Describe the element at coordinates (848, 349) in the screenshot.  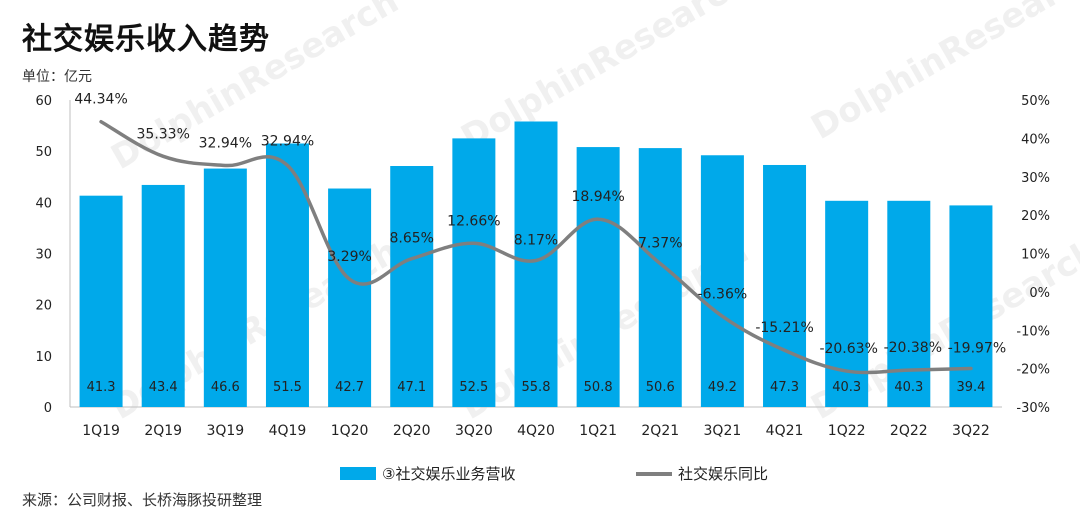
I see `yoy-value-label: -20.63%` at that location.